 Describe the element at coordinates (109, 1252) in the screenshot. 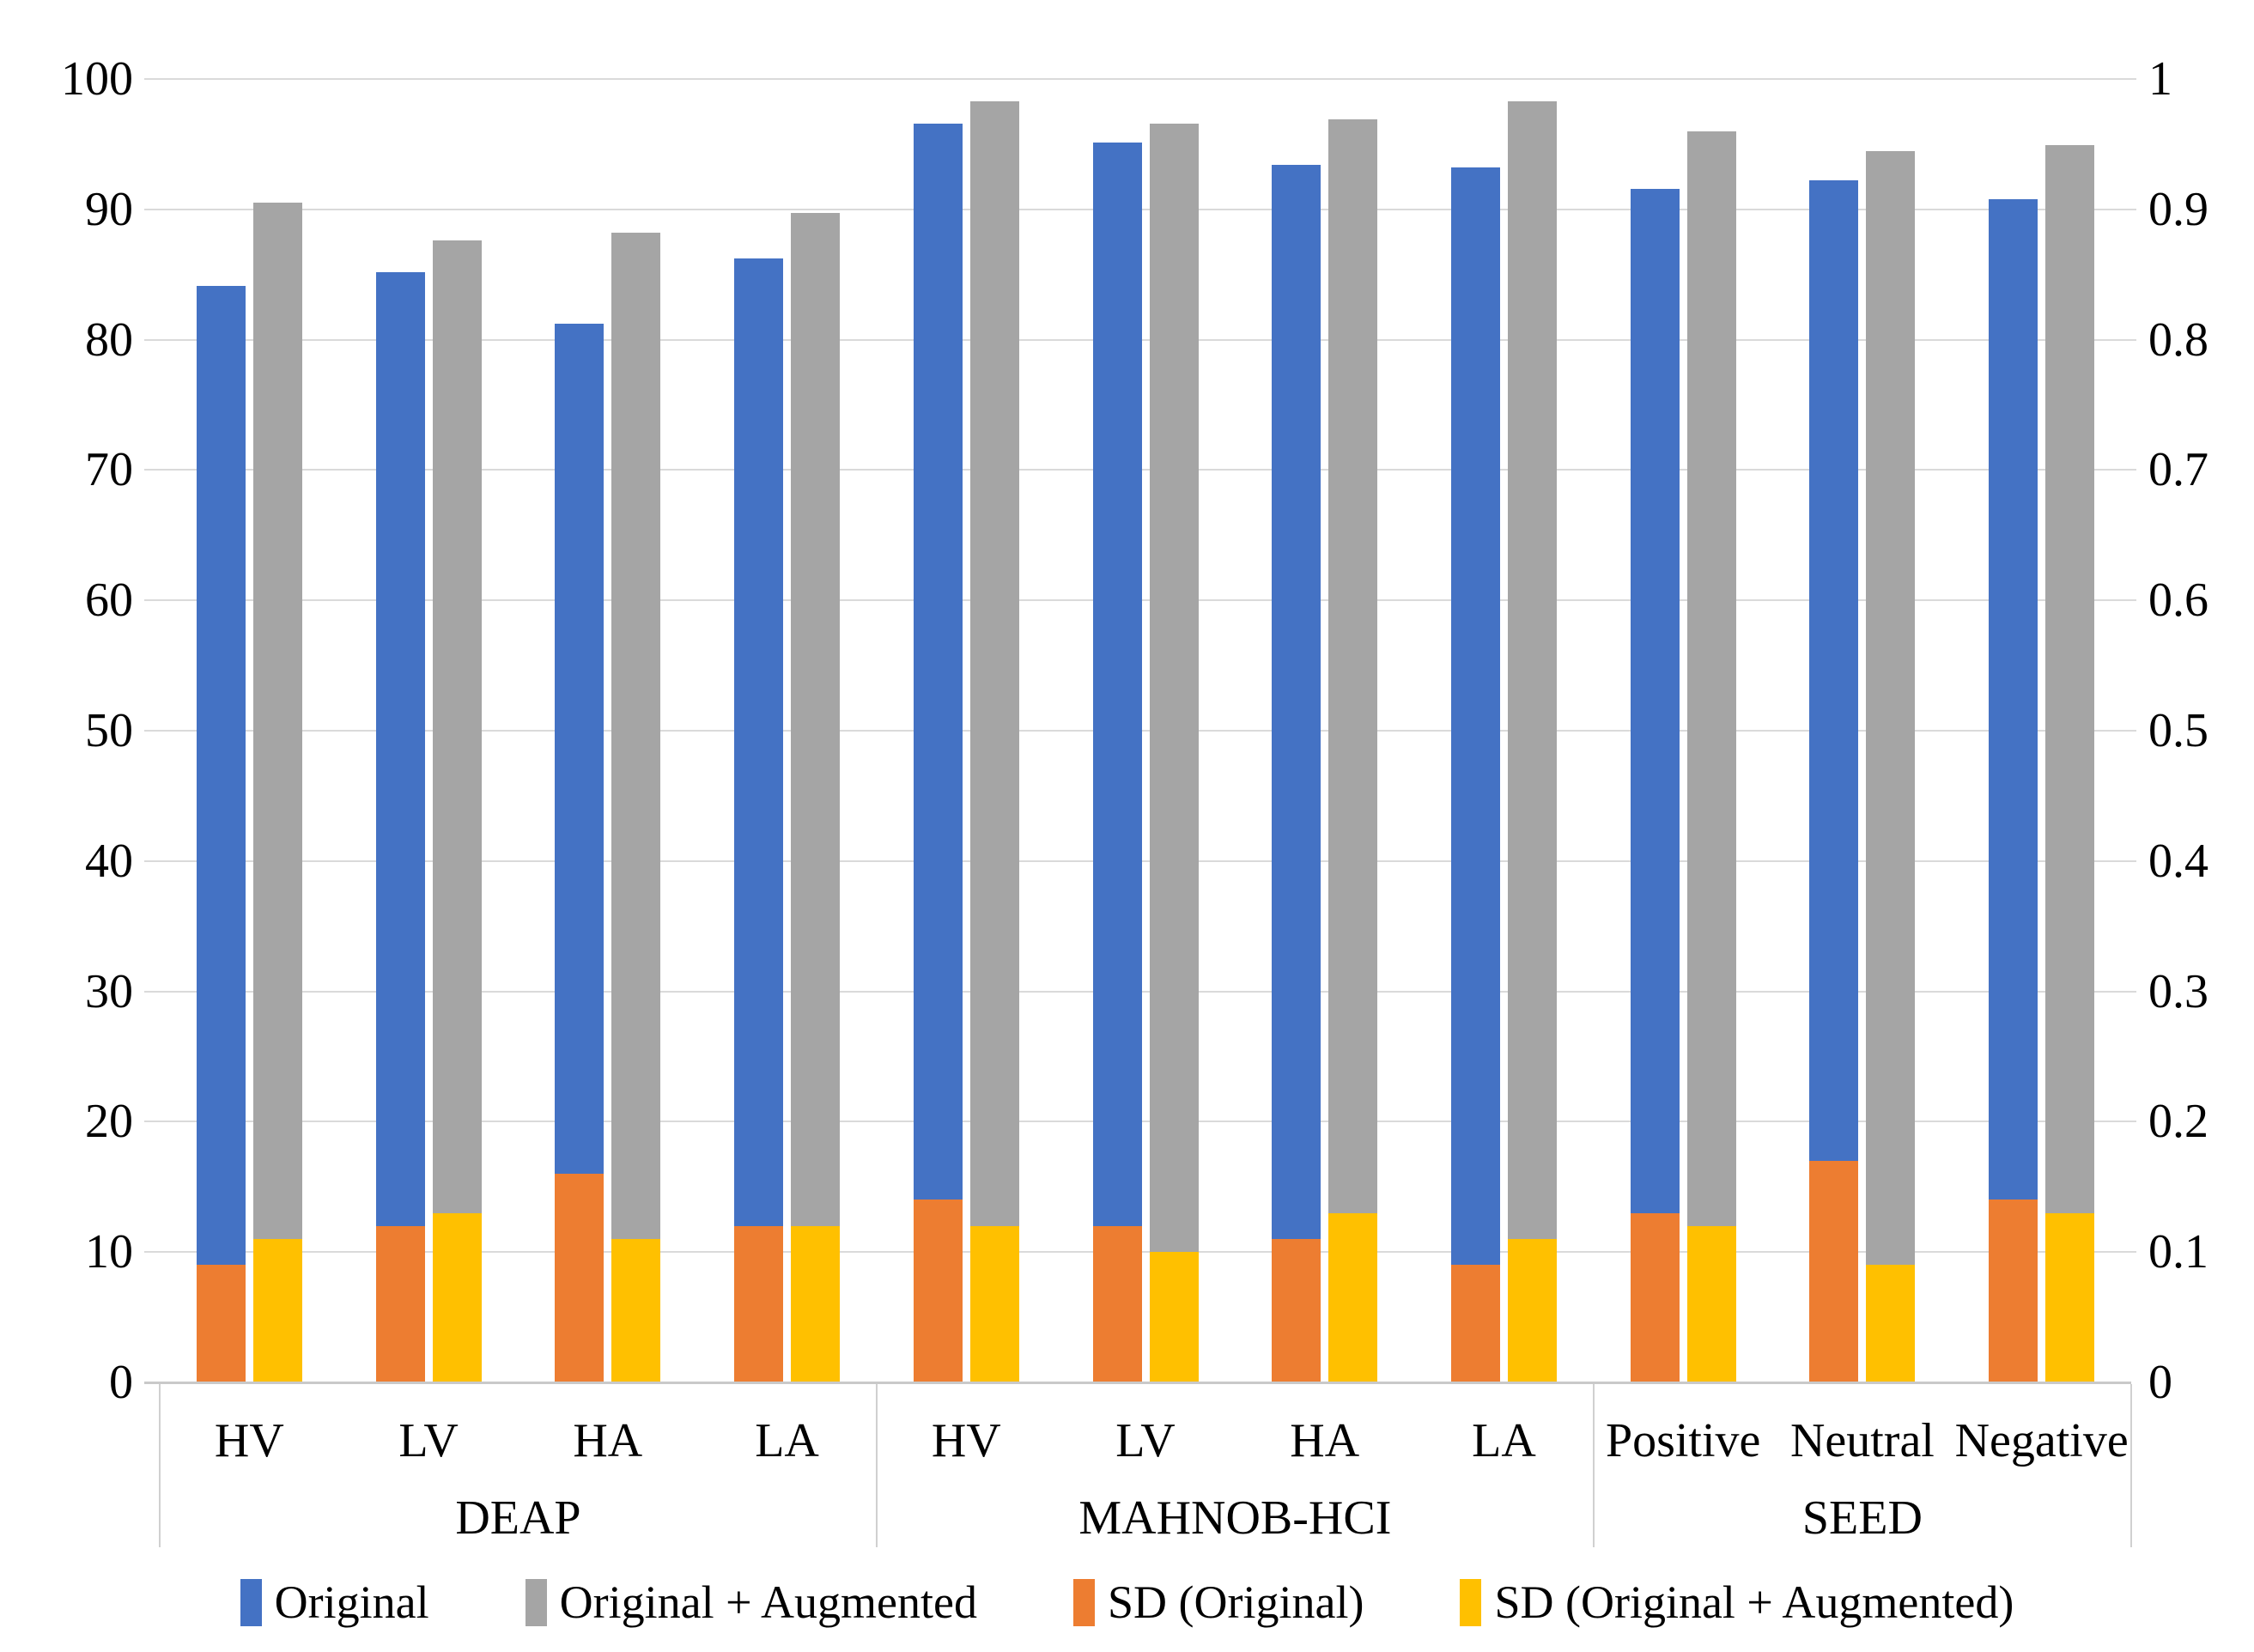

I see `y-axis-left-tick-label: 10` at that location.